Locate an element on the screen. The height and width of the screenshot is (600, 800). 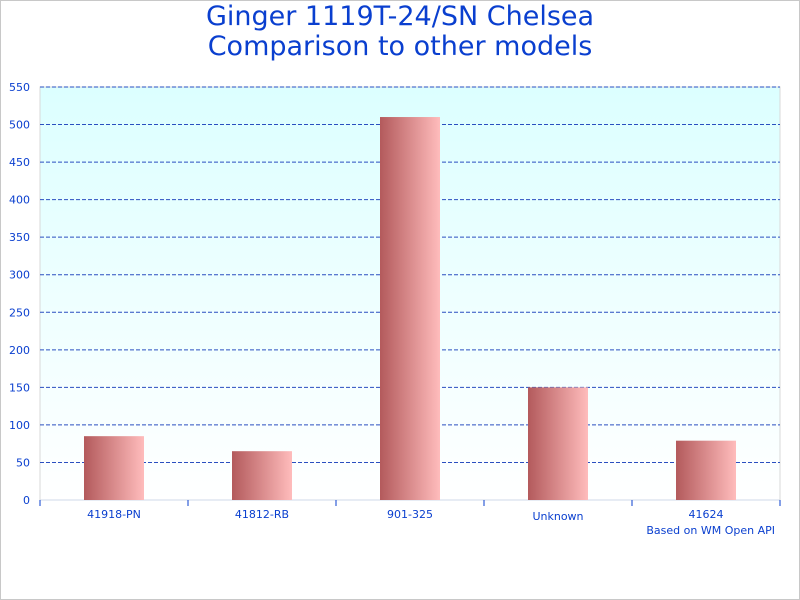
x-tick-label: 41624 is located at coordinates (706, 514).